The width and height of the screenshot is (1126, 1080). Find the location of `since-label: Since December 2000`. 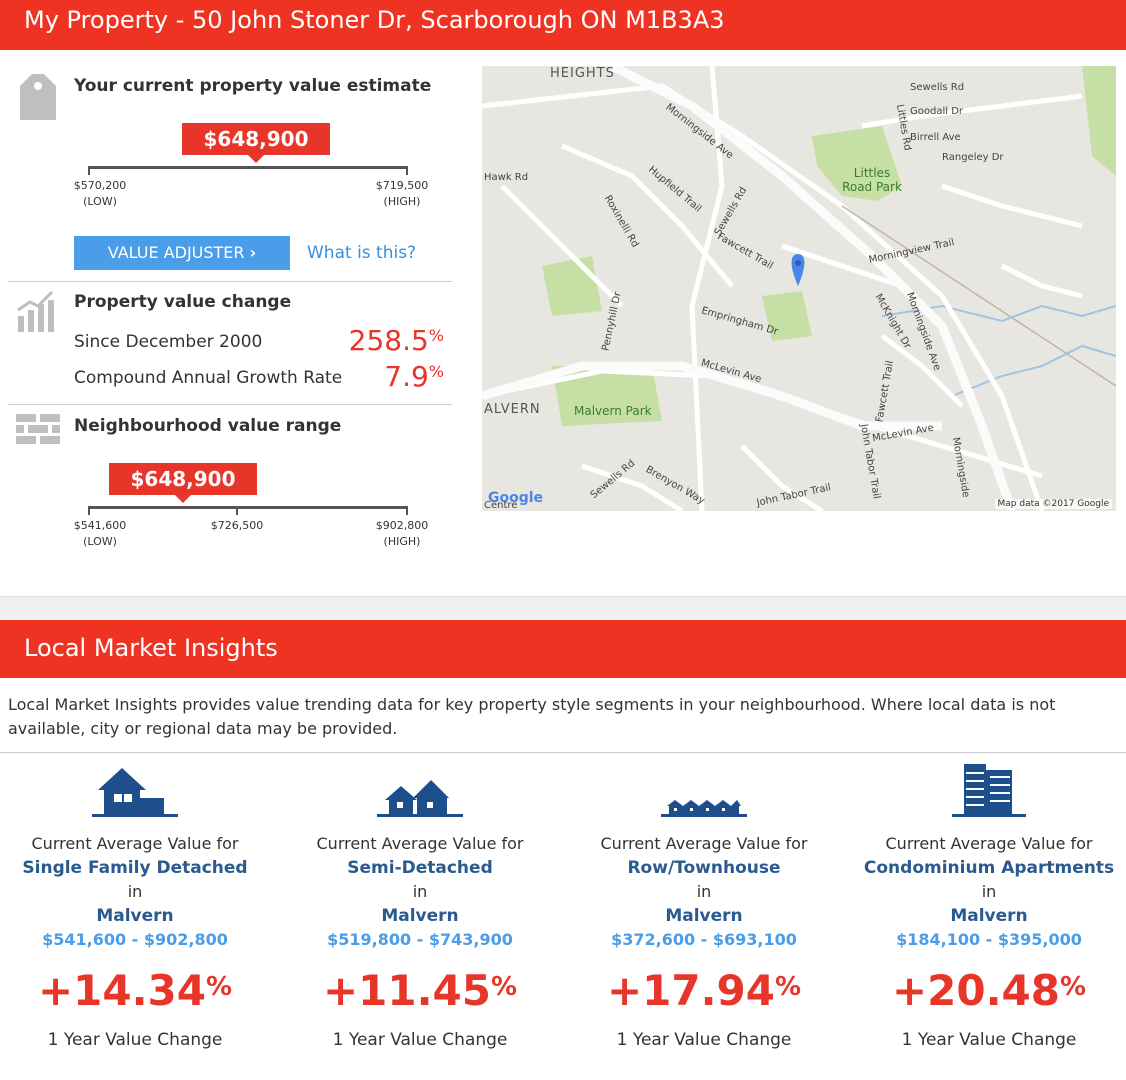

since-label: Since December 2000 is located at coordinates (168, 342).